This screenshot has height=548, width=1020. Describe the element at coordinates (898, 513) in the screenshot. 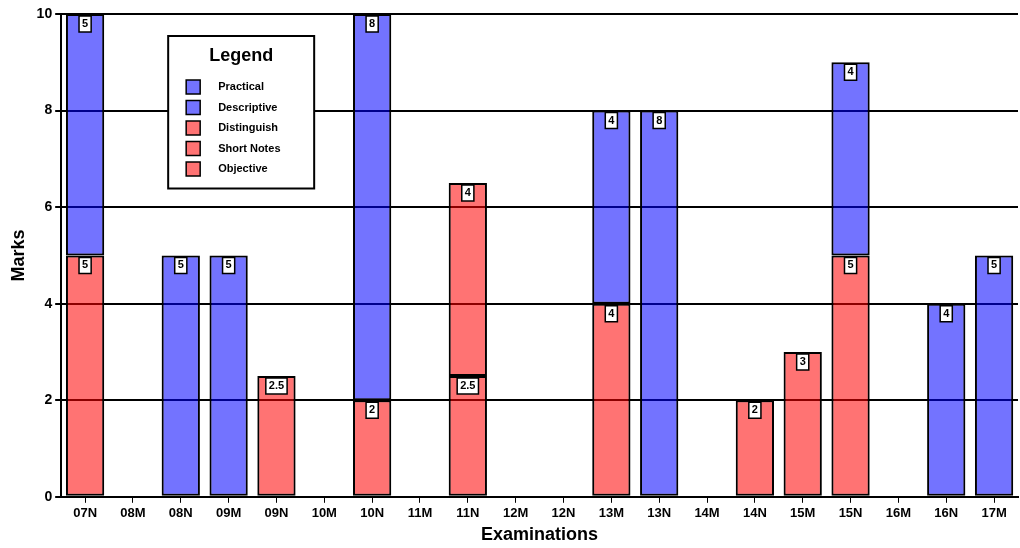

I see `x-tick-label: 16M` at that location.